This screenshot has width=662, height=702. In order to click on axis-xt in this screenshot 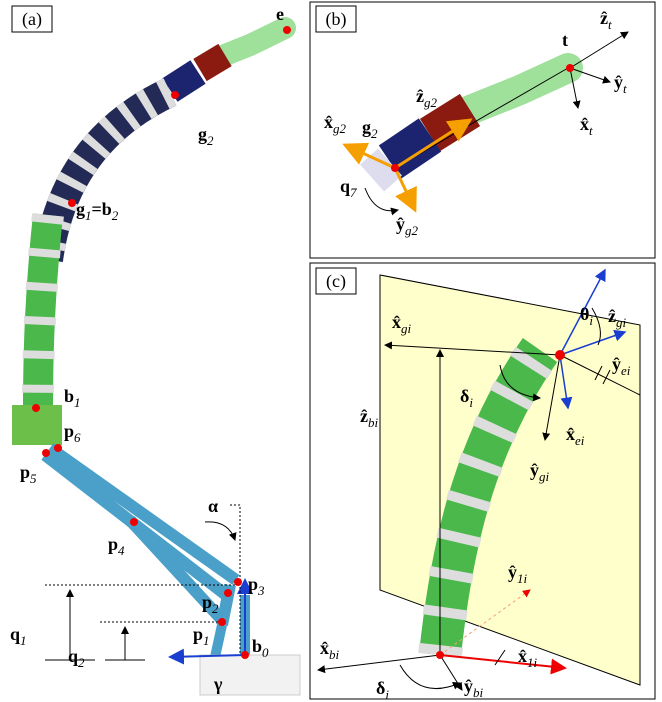, I will do `click(575, 88)`.